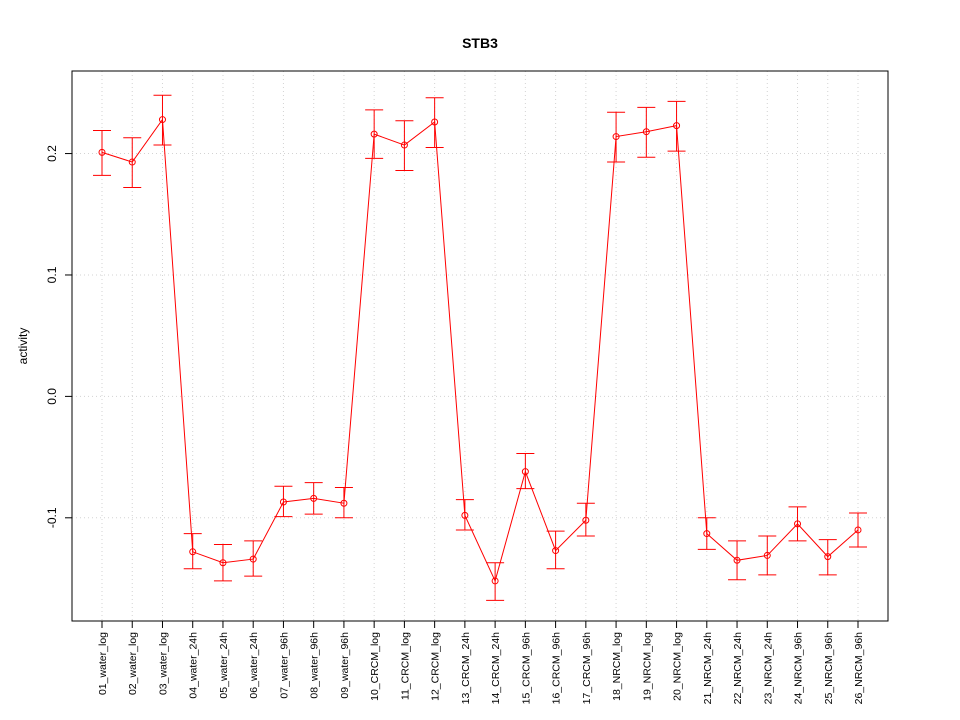 This screenshot has height=720, width=960. Describe the element at coordinates (103, 663) in the screenshot. I see `x-tick-label: 01_water_log` at that location.